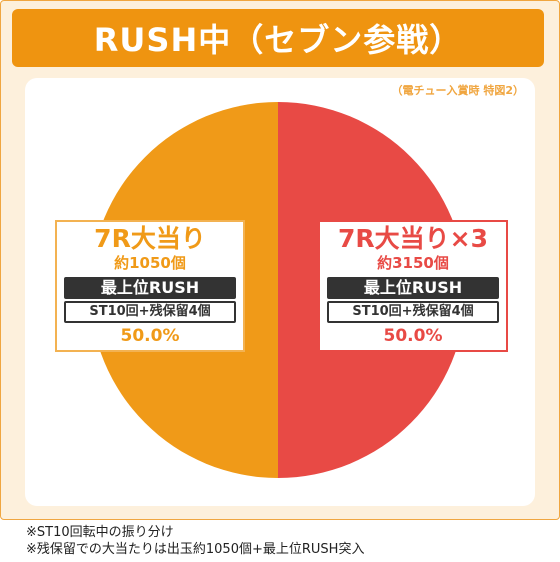  What do you see at coordinates (195, 549) in the screenshot?
I see `footnote: ※残保留での大当たりは出玉約1050個+最上位RUSH突入` at bounding box center [195, 549].